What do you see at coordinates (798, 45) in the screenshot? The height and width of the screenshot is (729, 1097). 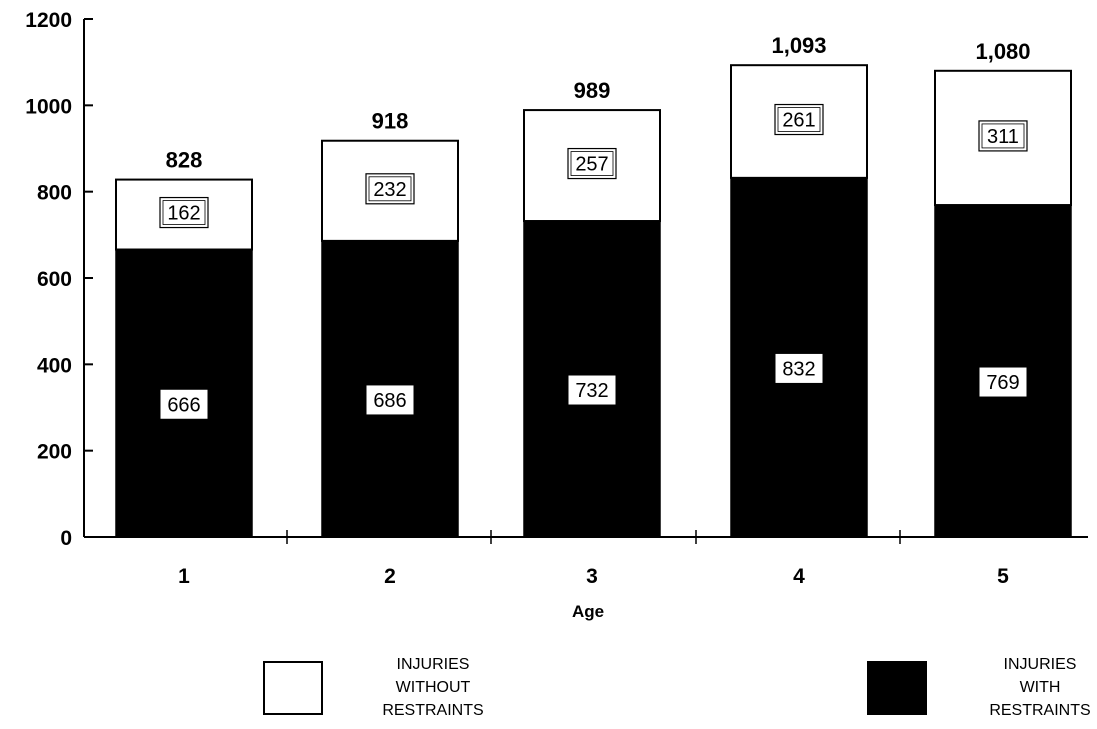 I see `bar-total-label: 1,093` at bounding box center [798, 45].